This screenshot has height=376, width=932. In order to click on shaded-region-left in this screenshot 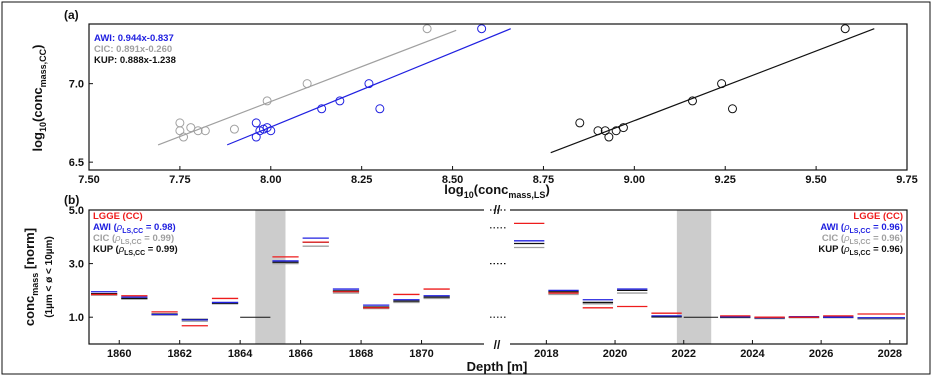, I will do `click(270, 277)`.